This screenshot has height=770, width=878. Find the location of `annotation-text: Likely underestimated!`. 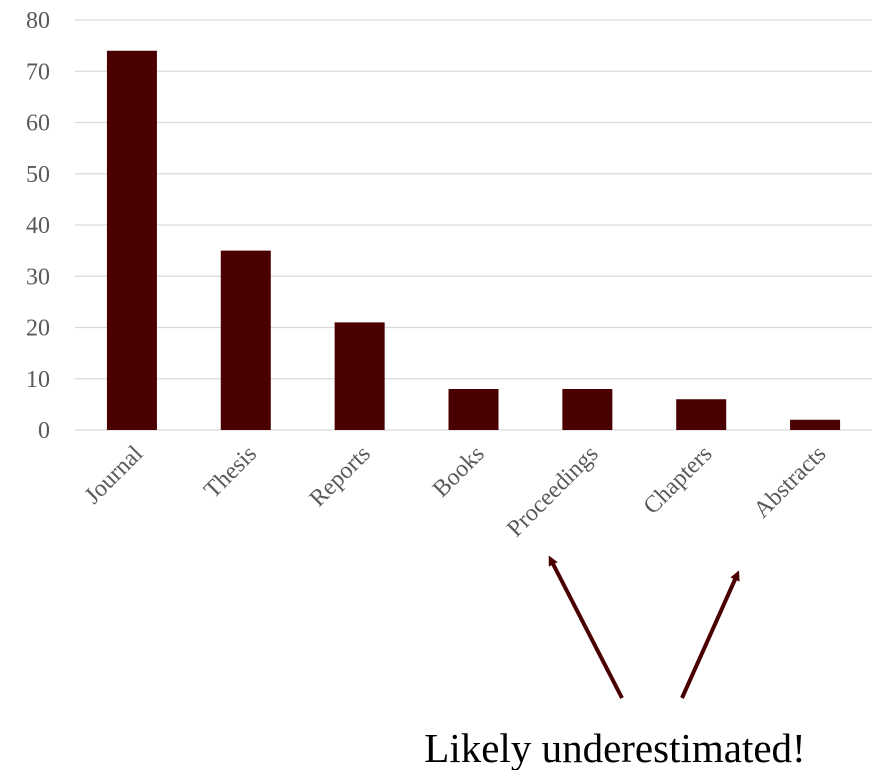

annotation-text: Likely underestimated! is located at coordinates (614, 747).